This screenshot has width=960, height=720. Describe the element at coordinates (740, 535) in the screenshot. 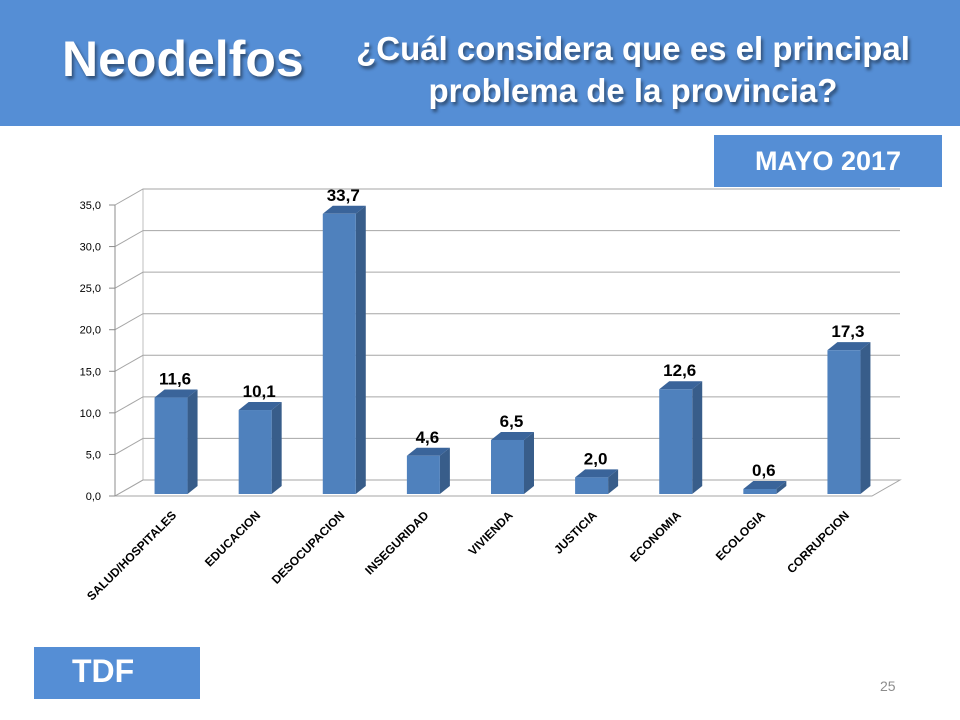

I see `x-category-label: ECOLOGIA` at that location.